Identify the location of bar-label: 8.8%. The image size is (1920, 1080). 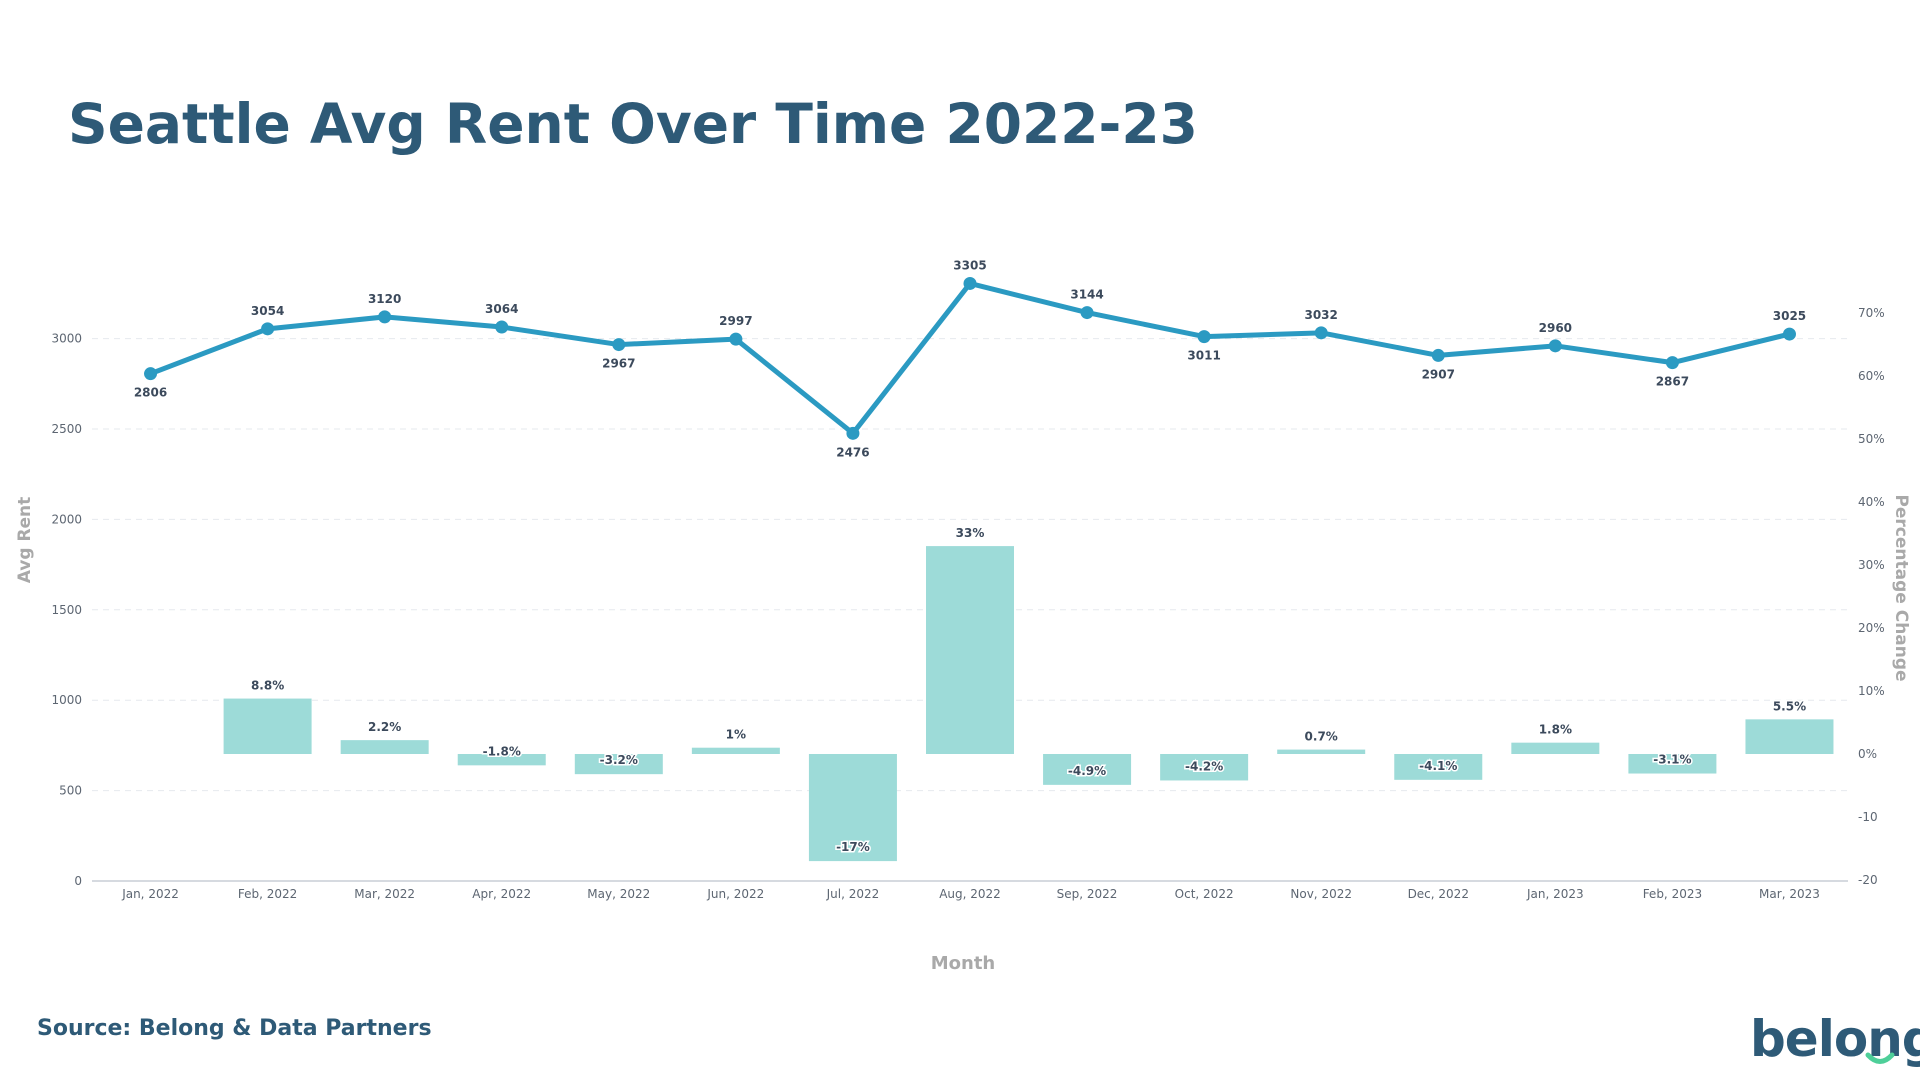
(267, 686).